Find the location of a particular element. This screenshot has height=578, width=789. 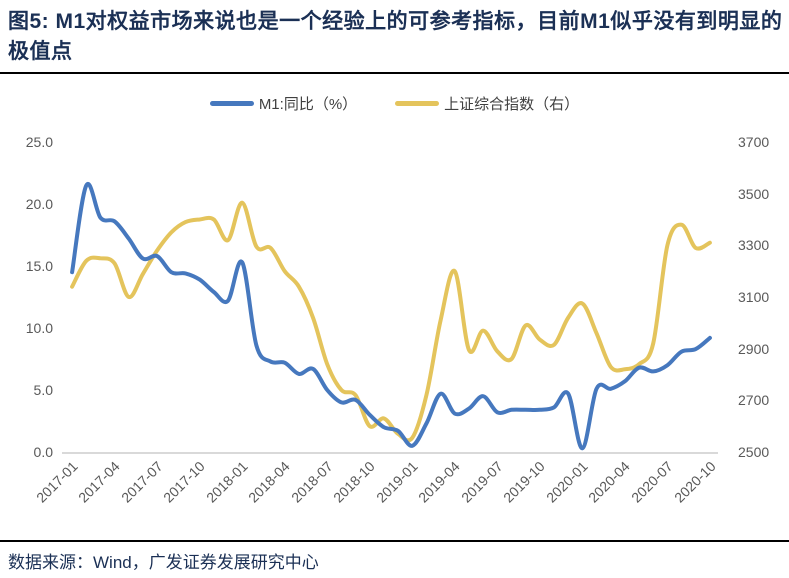

title-divider is located at coordinates (394, 73).